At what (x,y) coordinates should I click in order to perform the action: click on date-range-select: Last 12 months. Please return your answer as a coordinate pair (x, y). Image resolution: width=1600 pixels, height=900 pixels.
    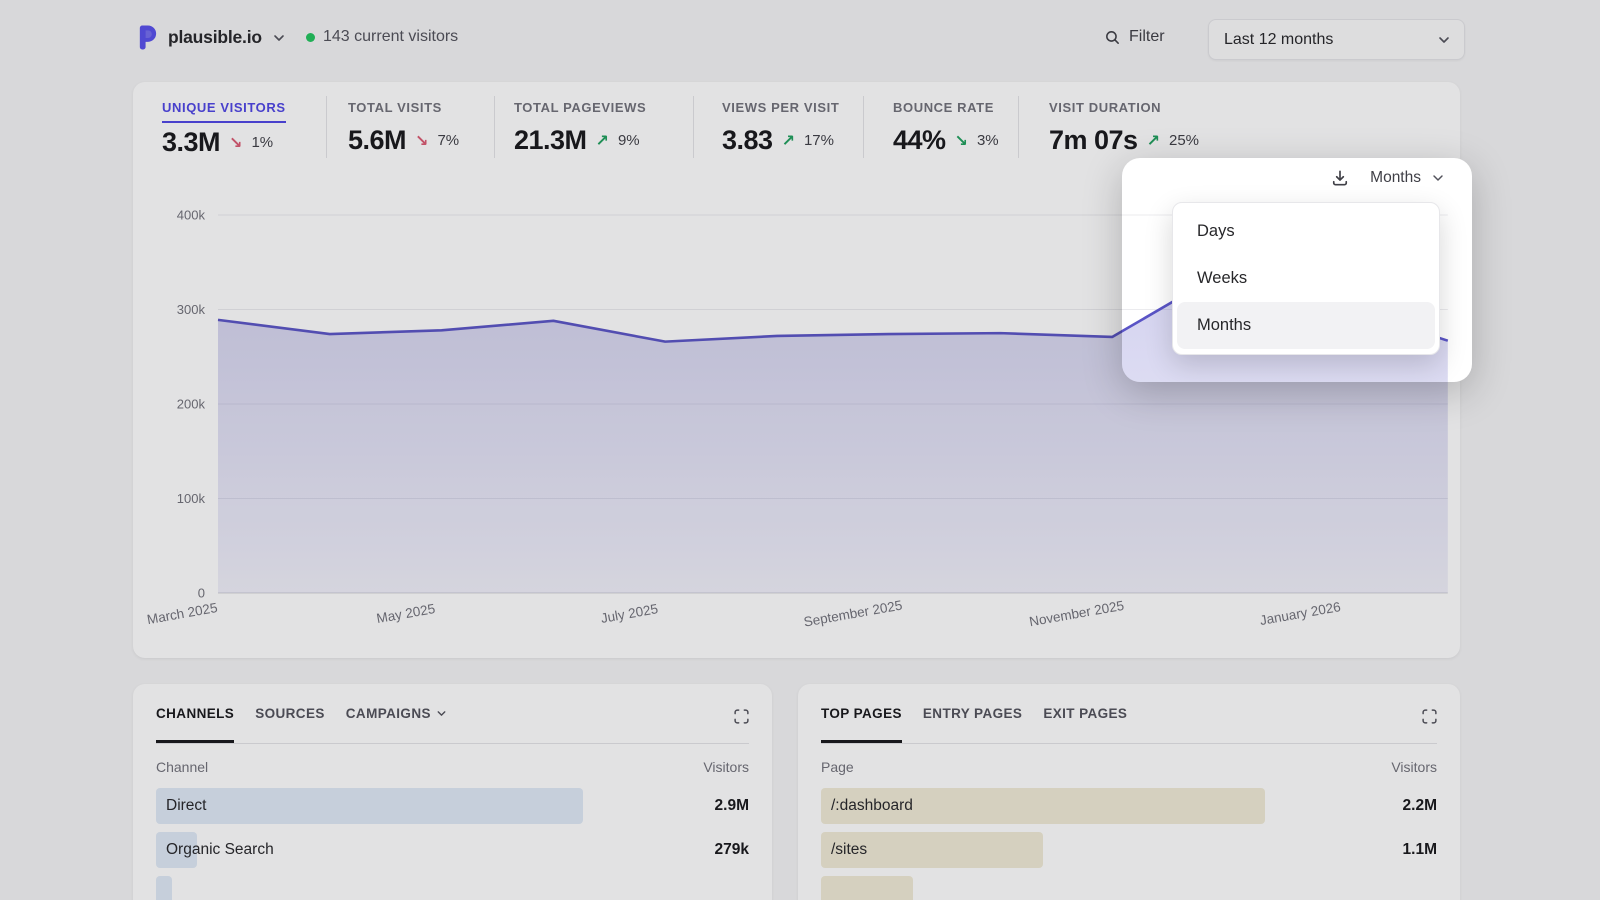
    Looking at the image, I should click on (1336, 39).